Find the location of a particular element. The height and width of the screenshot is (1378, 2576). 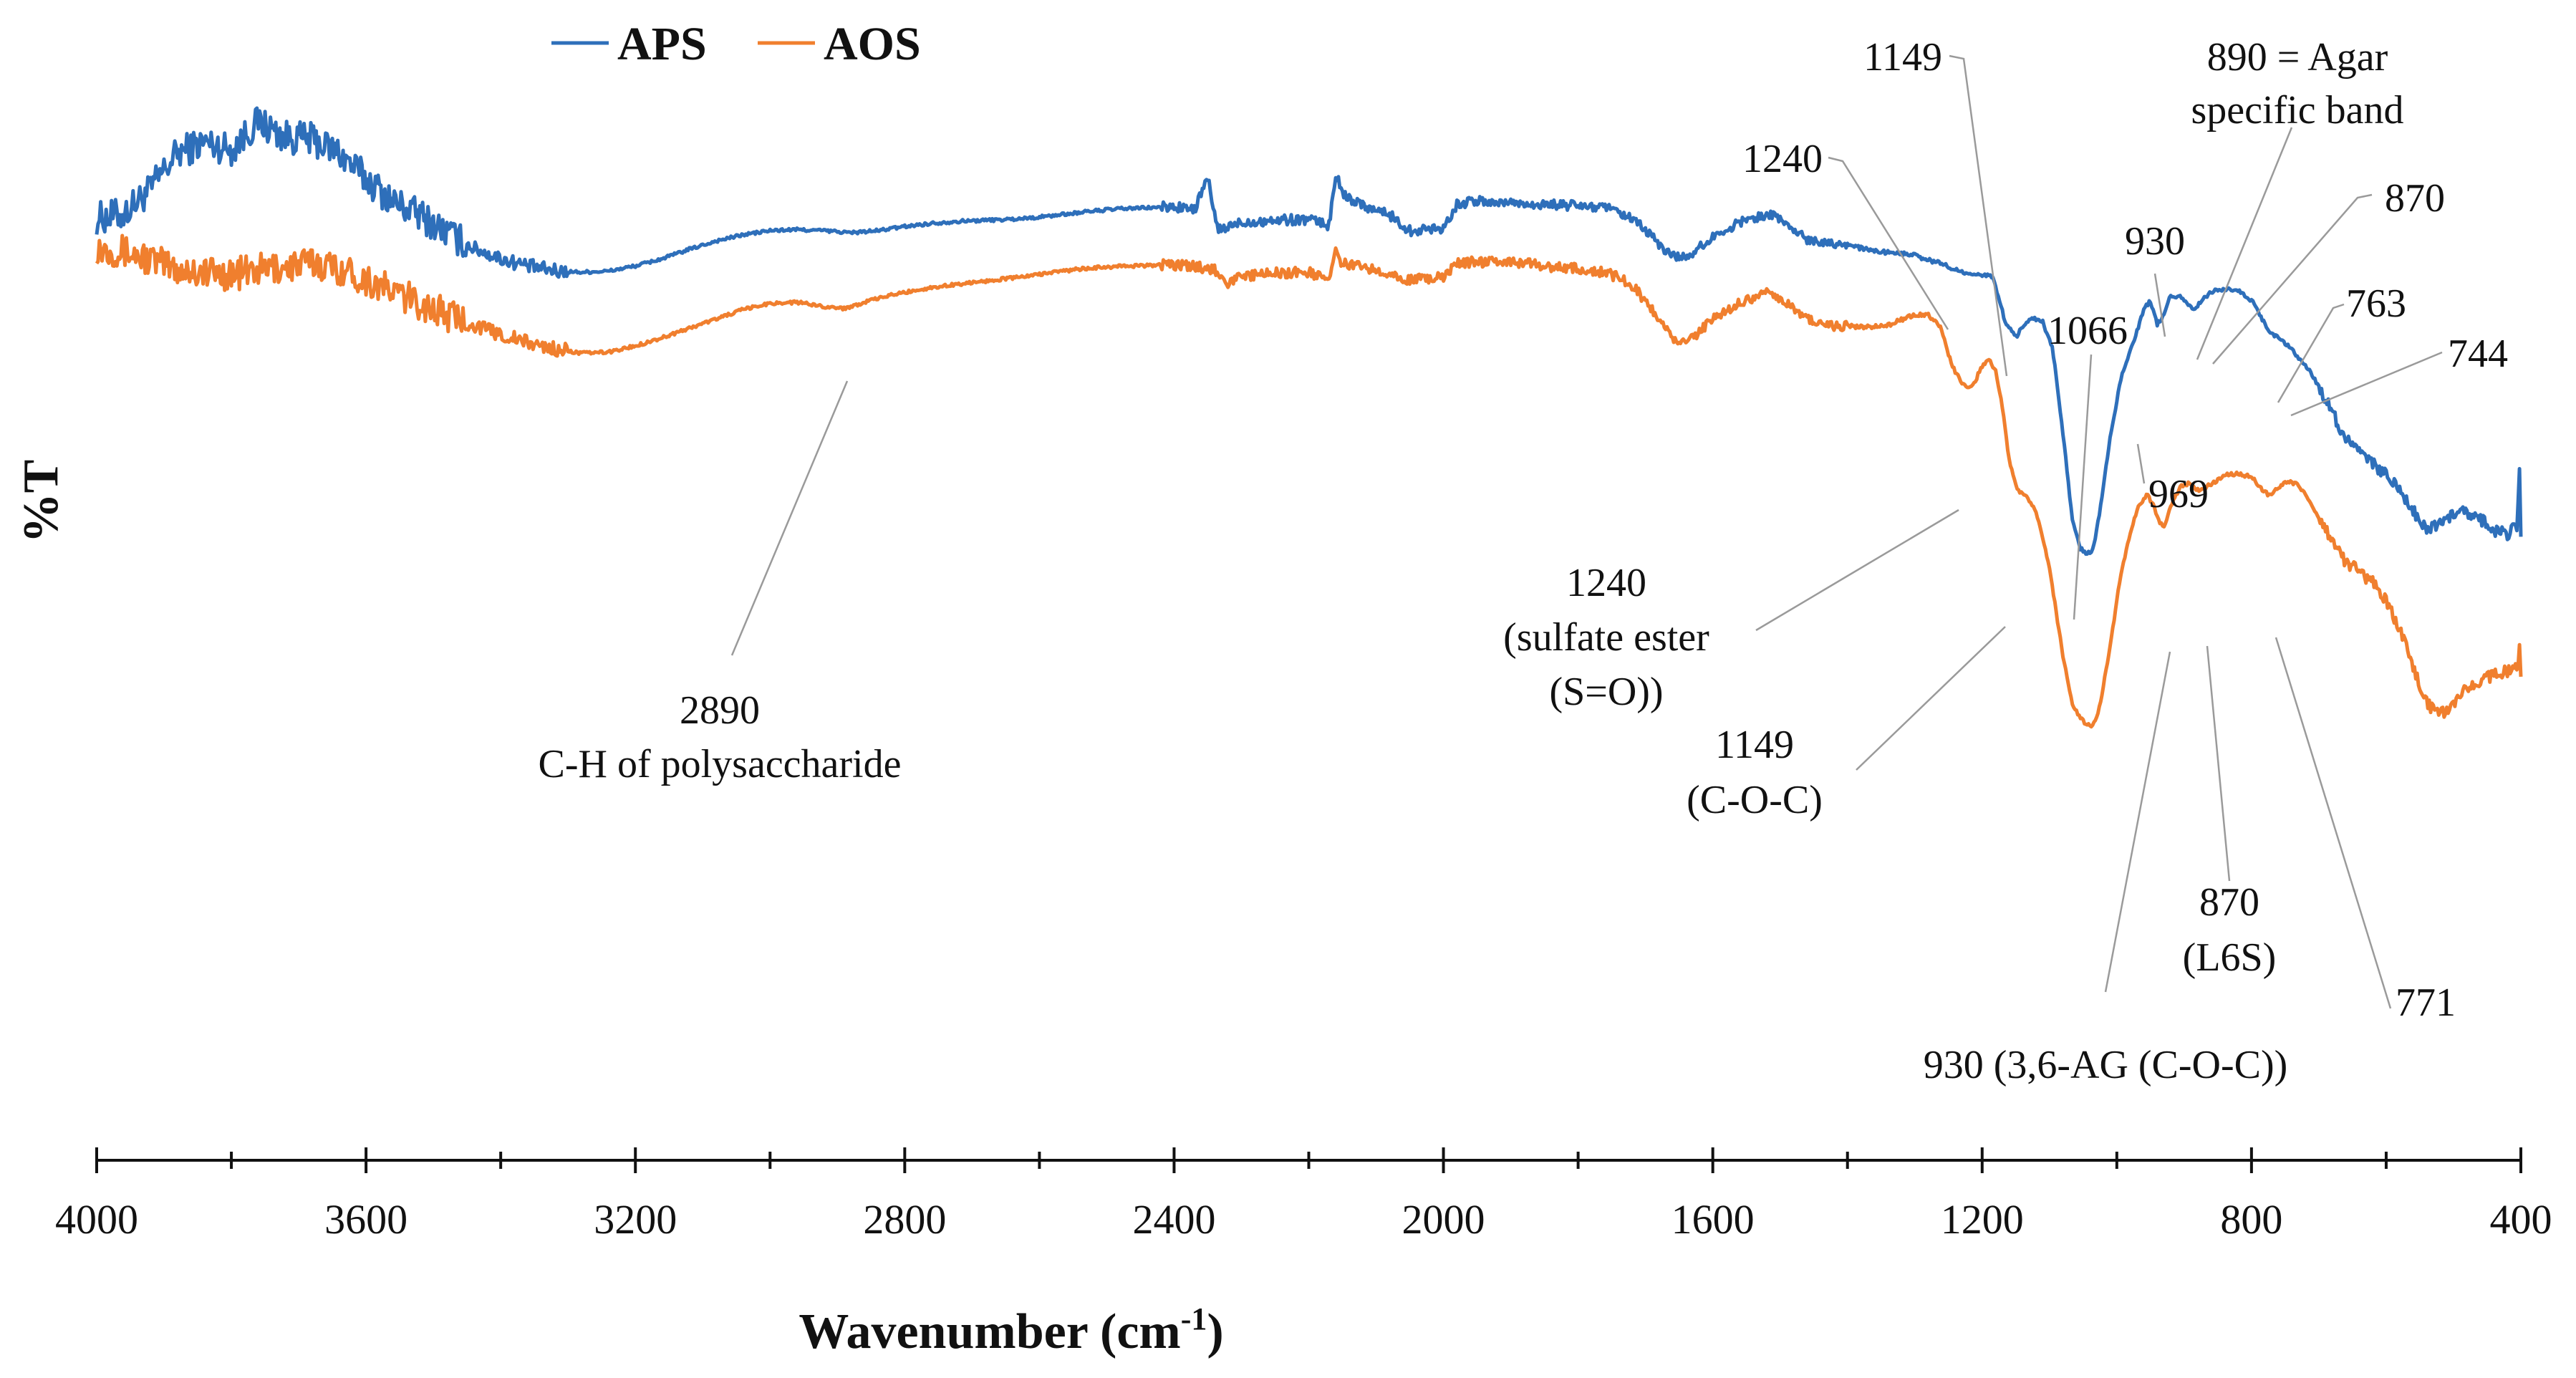

annotation-1240-aps: 1240 is located at coordinates (1782, 159).